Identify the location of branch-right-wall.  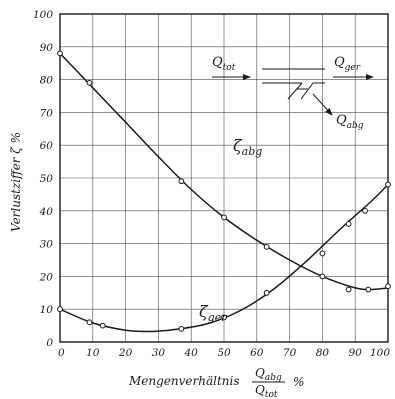
(307, 91).